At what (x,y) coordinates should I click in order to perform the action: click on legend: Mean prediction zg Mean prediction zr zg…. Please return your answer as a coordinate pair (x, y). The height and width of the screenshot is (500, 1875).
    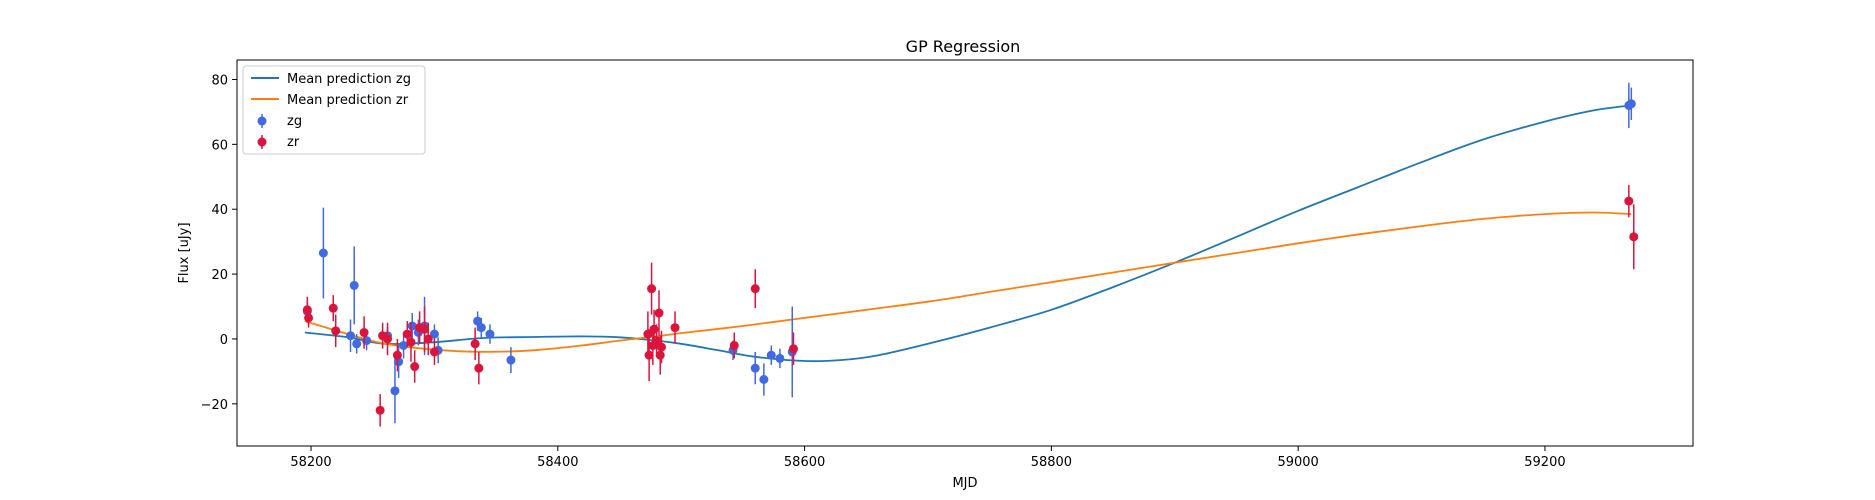
    Looking at the image, I should click on (334, 110).